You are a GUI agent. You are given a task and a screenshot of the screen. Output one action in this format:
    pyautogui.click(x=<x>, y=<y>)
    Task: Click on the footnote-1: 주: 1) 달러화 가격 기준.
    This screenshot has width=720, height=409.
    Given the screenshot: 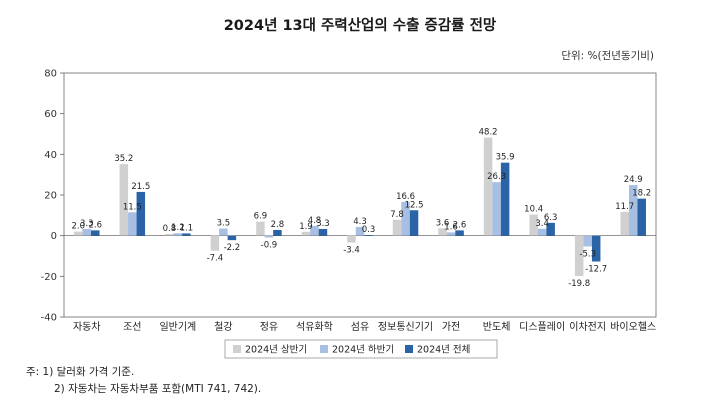 What is the action you would take?
    pyautogui.click(x=80, y=372)
    